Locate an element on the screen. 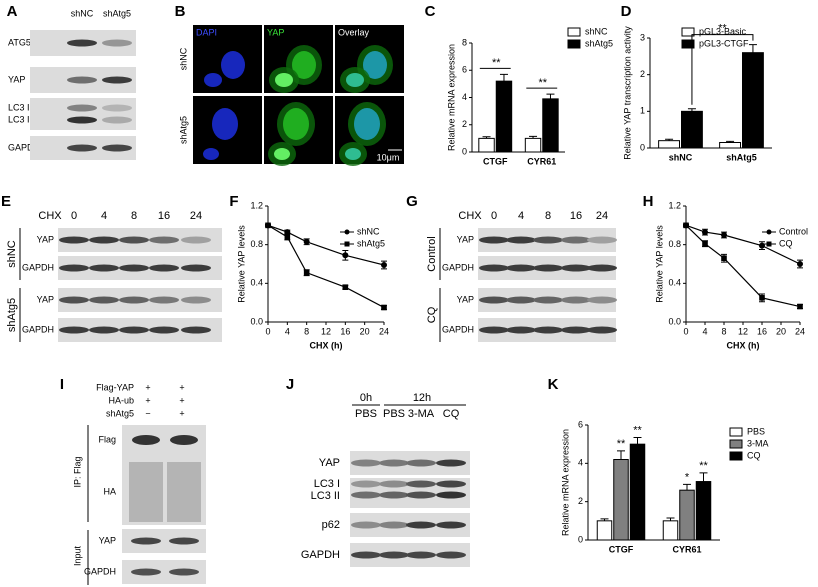 The width and height of the screenshot is (818, 587). comparison-bracket is located at coordinates (722, 69).